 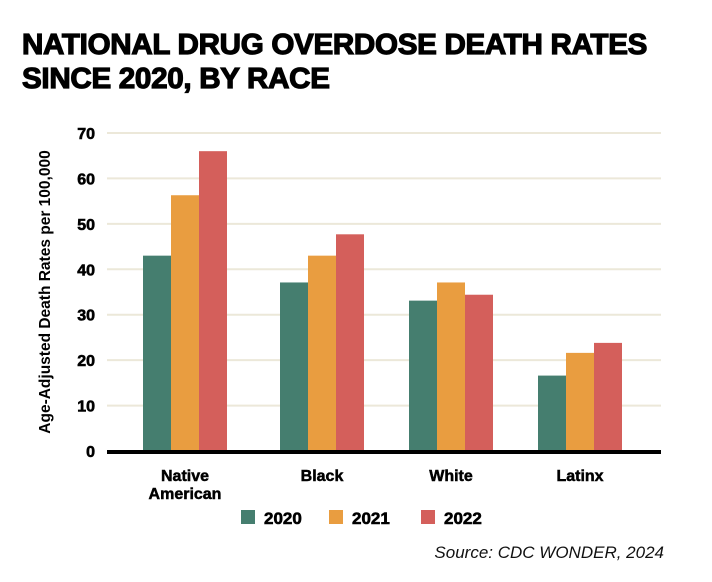 What do you see at coordinates (463, 518) in the screenshot?
I see `legend-label: 2022` at bounding box center [463, 518].